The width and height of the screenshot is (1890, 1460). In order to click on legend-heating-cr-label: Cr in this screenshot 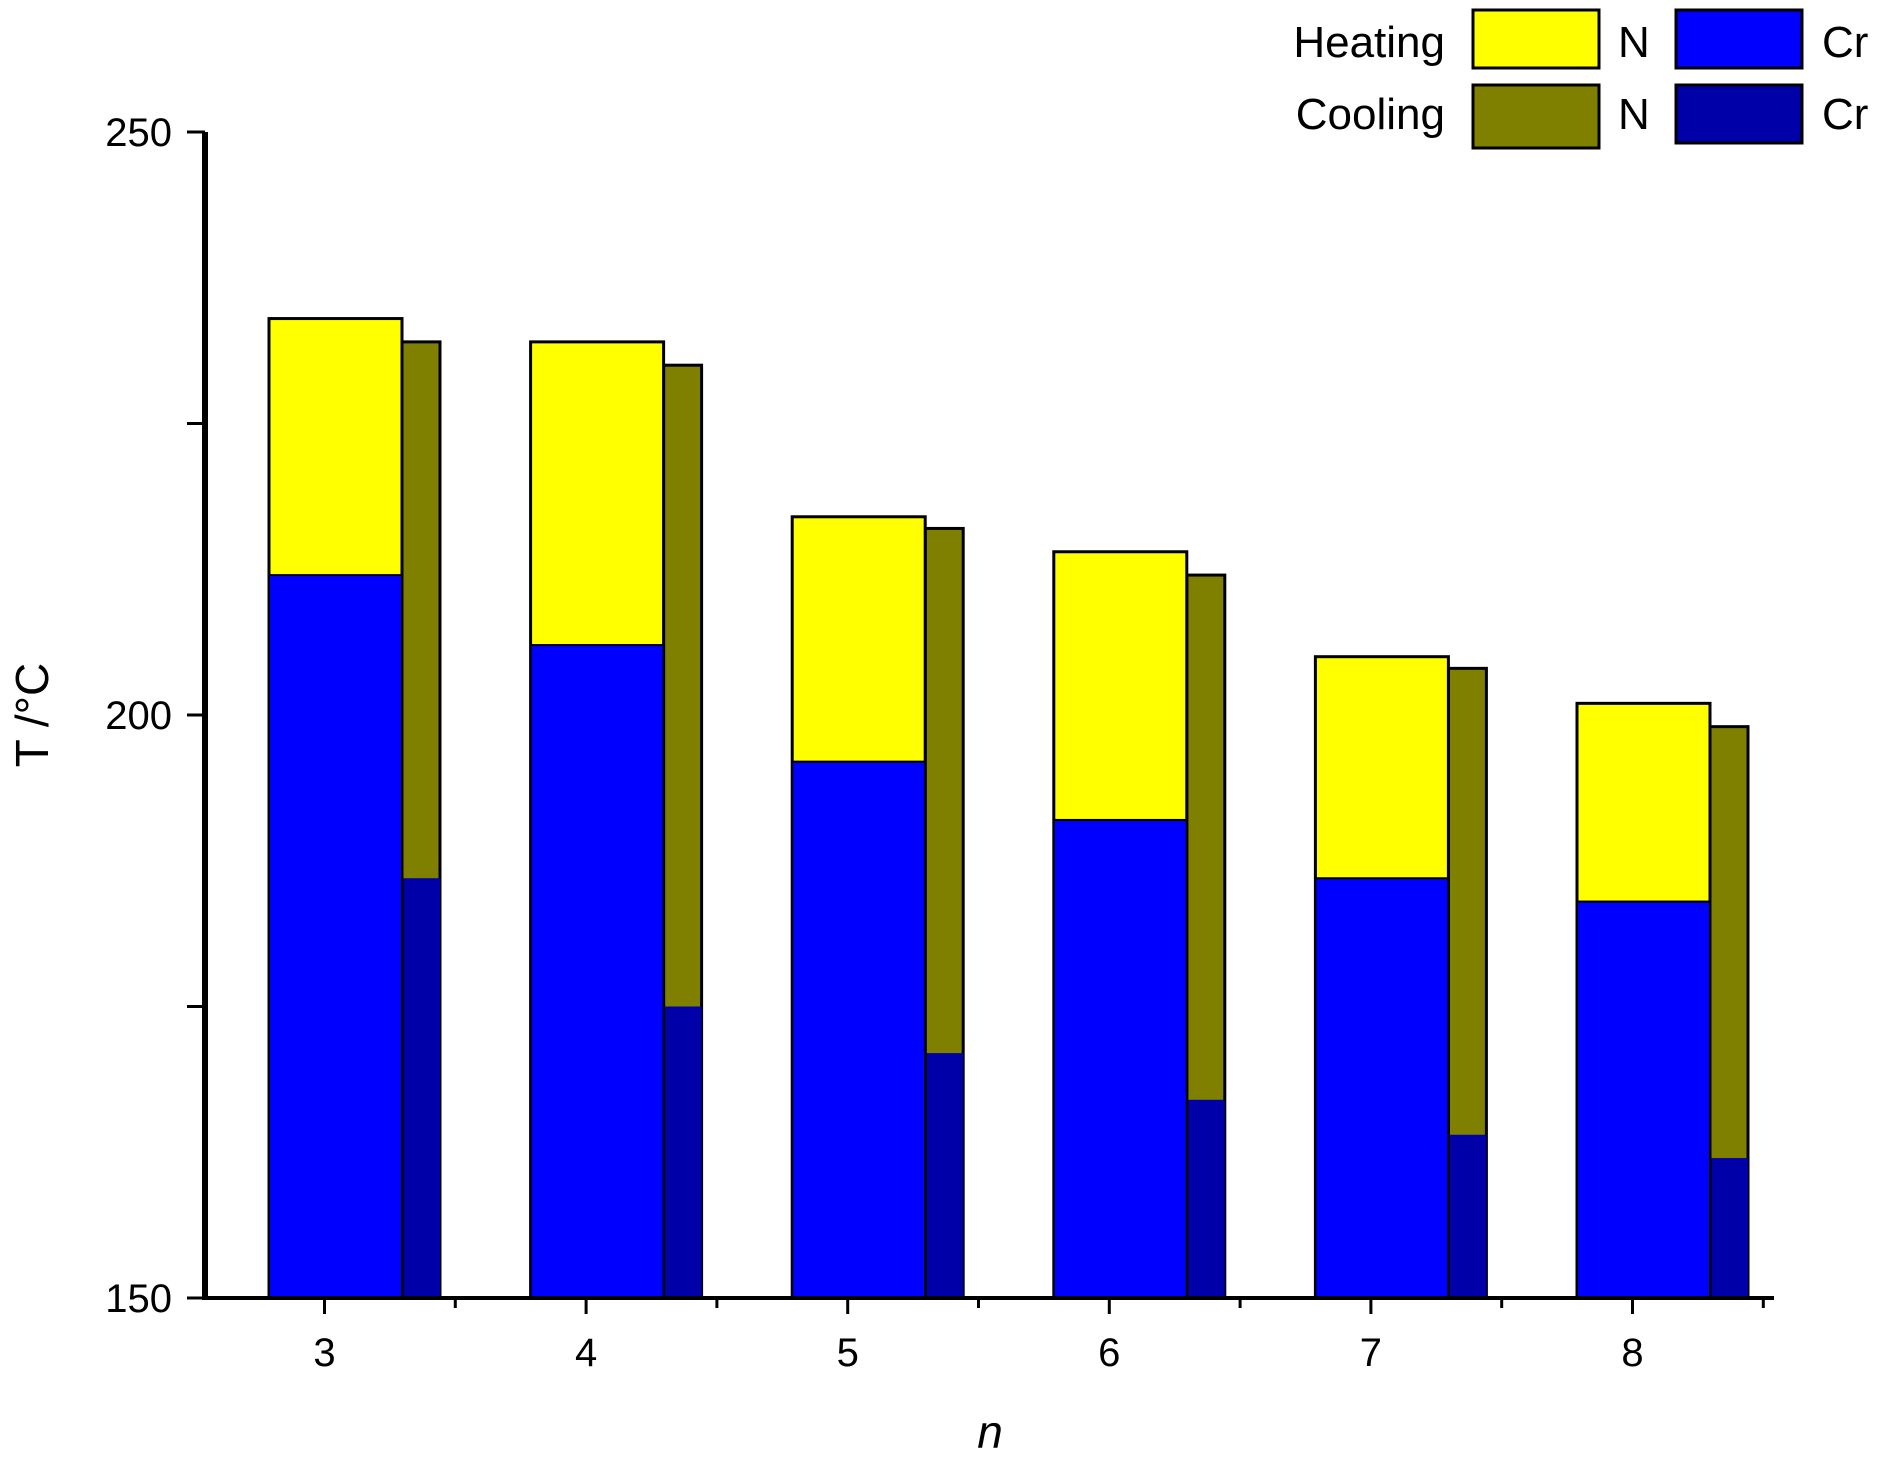, I will do `click(1845, 42)`.